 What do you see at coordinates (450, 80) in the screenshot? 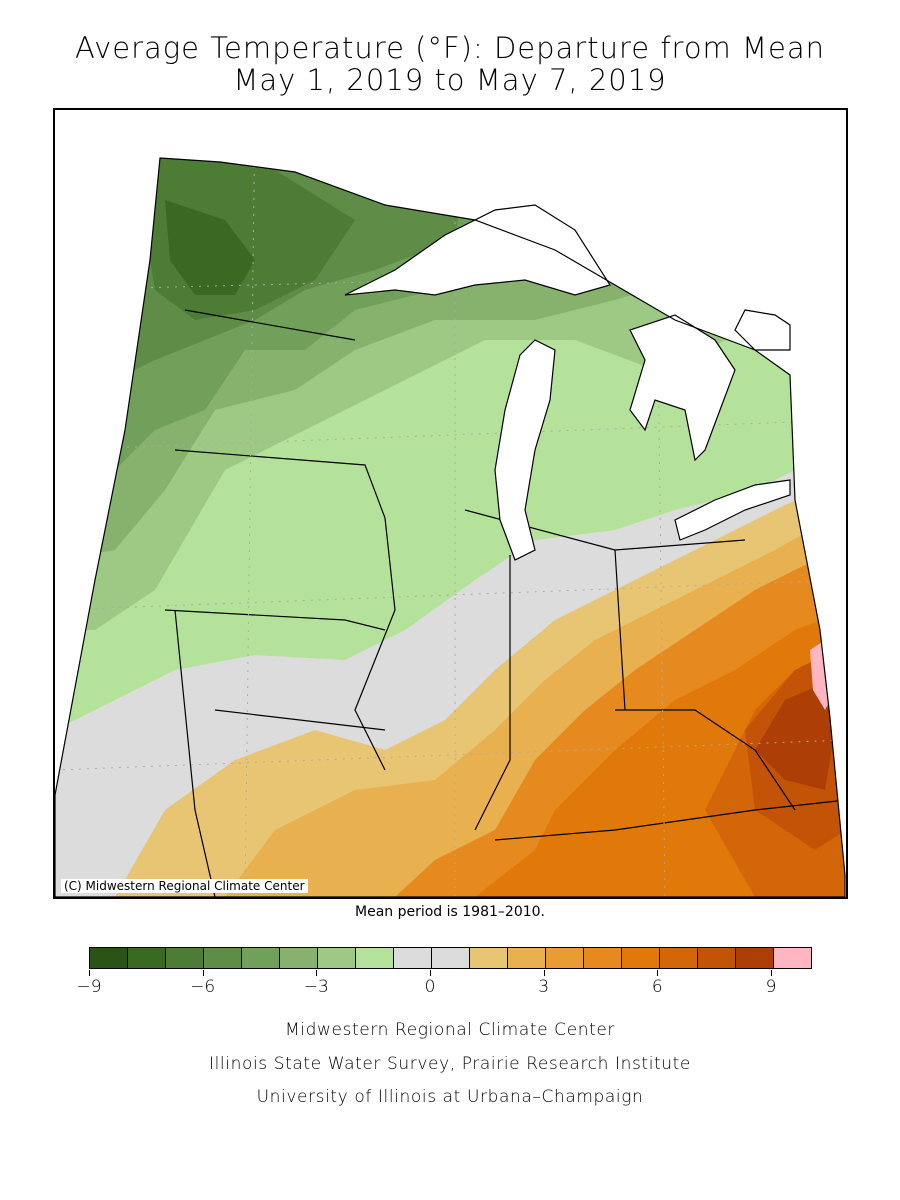
I see `map-date-range: May 1, 2019 to May 7, 2019` at bounding box center [450, 80].